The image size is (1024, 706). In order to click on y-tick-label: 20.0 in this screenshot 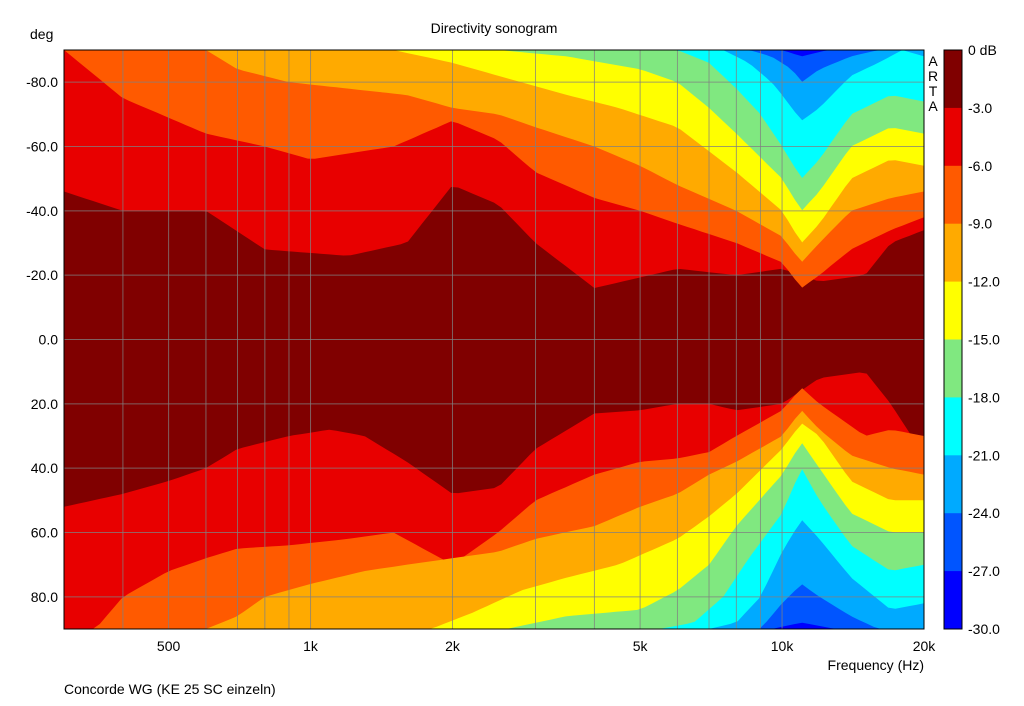, I will do `click(44, 404)`.